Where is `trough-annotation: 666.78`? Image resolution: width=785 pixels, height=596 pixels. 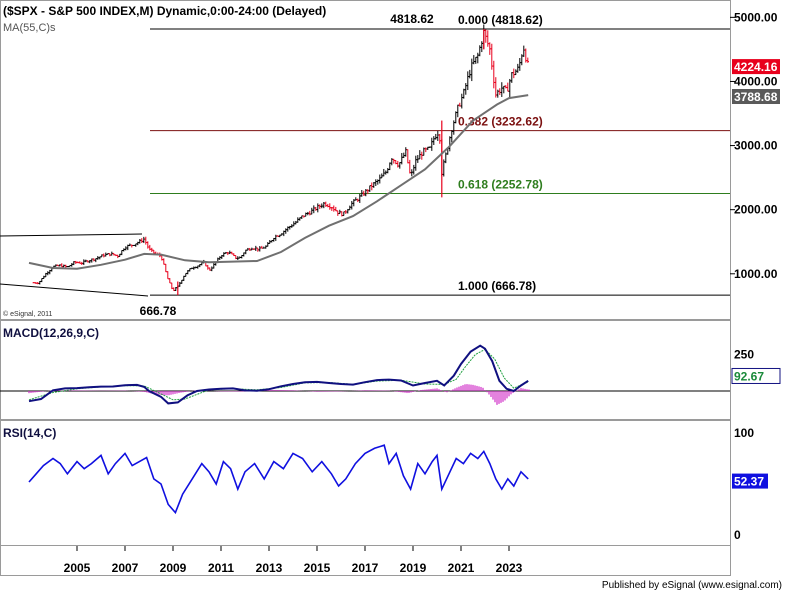 trough-annotation: 666.78 is located at coordinates (158, 311).